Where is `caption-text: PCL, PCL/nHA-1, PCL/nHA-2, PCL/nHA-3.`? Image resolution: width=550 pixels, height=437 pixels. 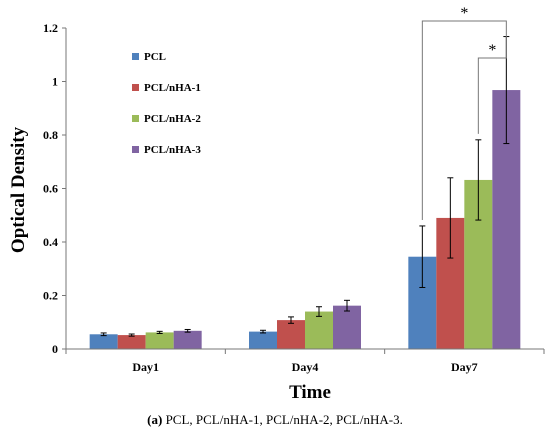
caption-text: PCL, PCL/nHA-1, PCL/nHA-2, PCL/nHA-3. is located at coordinates (282, 419).